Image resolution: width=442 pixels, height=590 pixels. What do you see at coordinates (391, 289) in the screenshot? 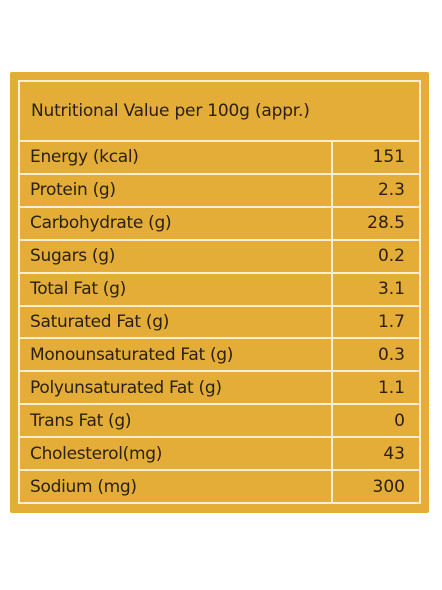
I see `nutrient-value: 3.1` at bounding box center [391, 289].